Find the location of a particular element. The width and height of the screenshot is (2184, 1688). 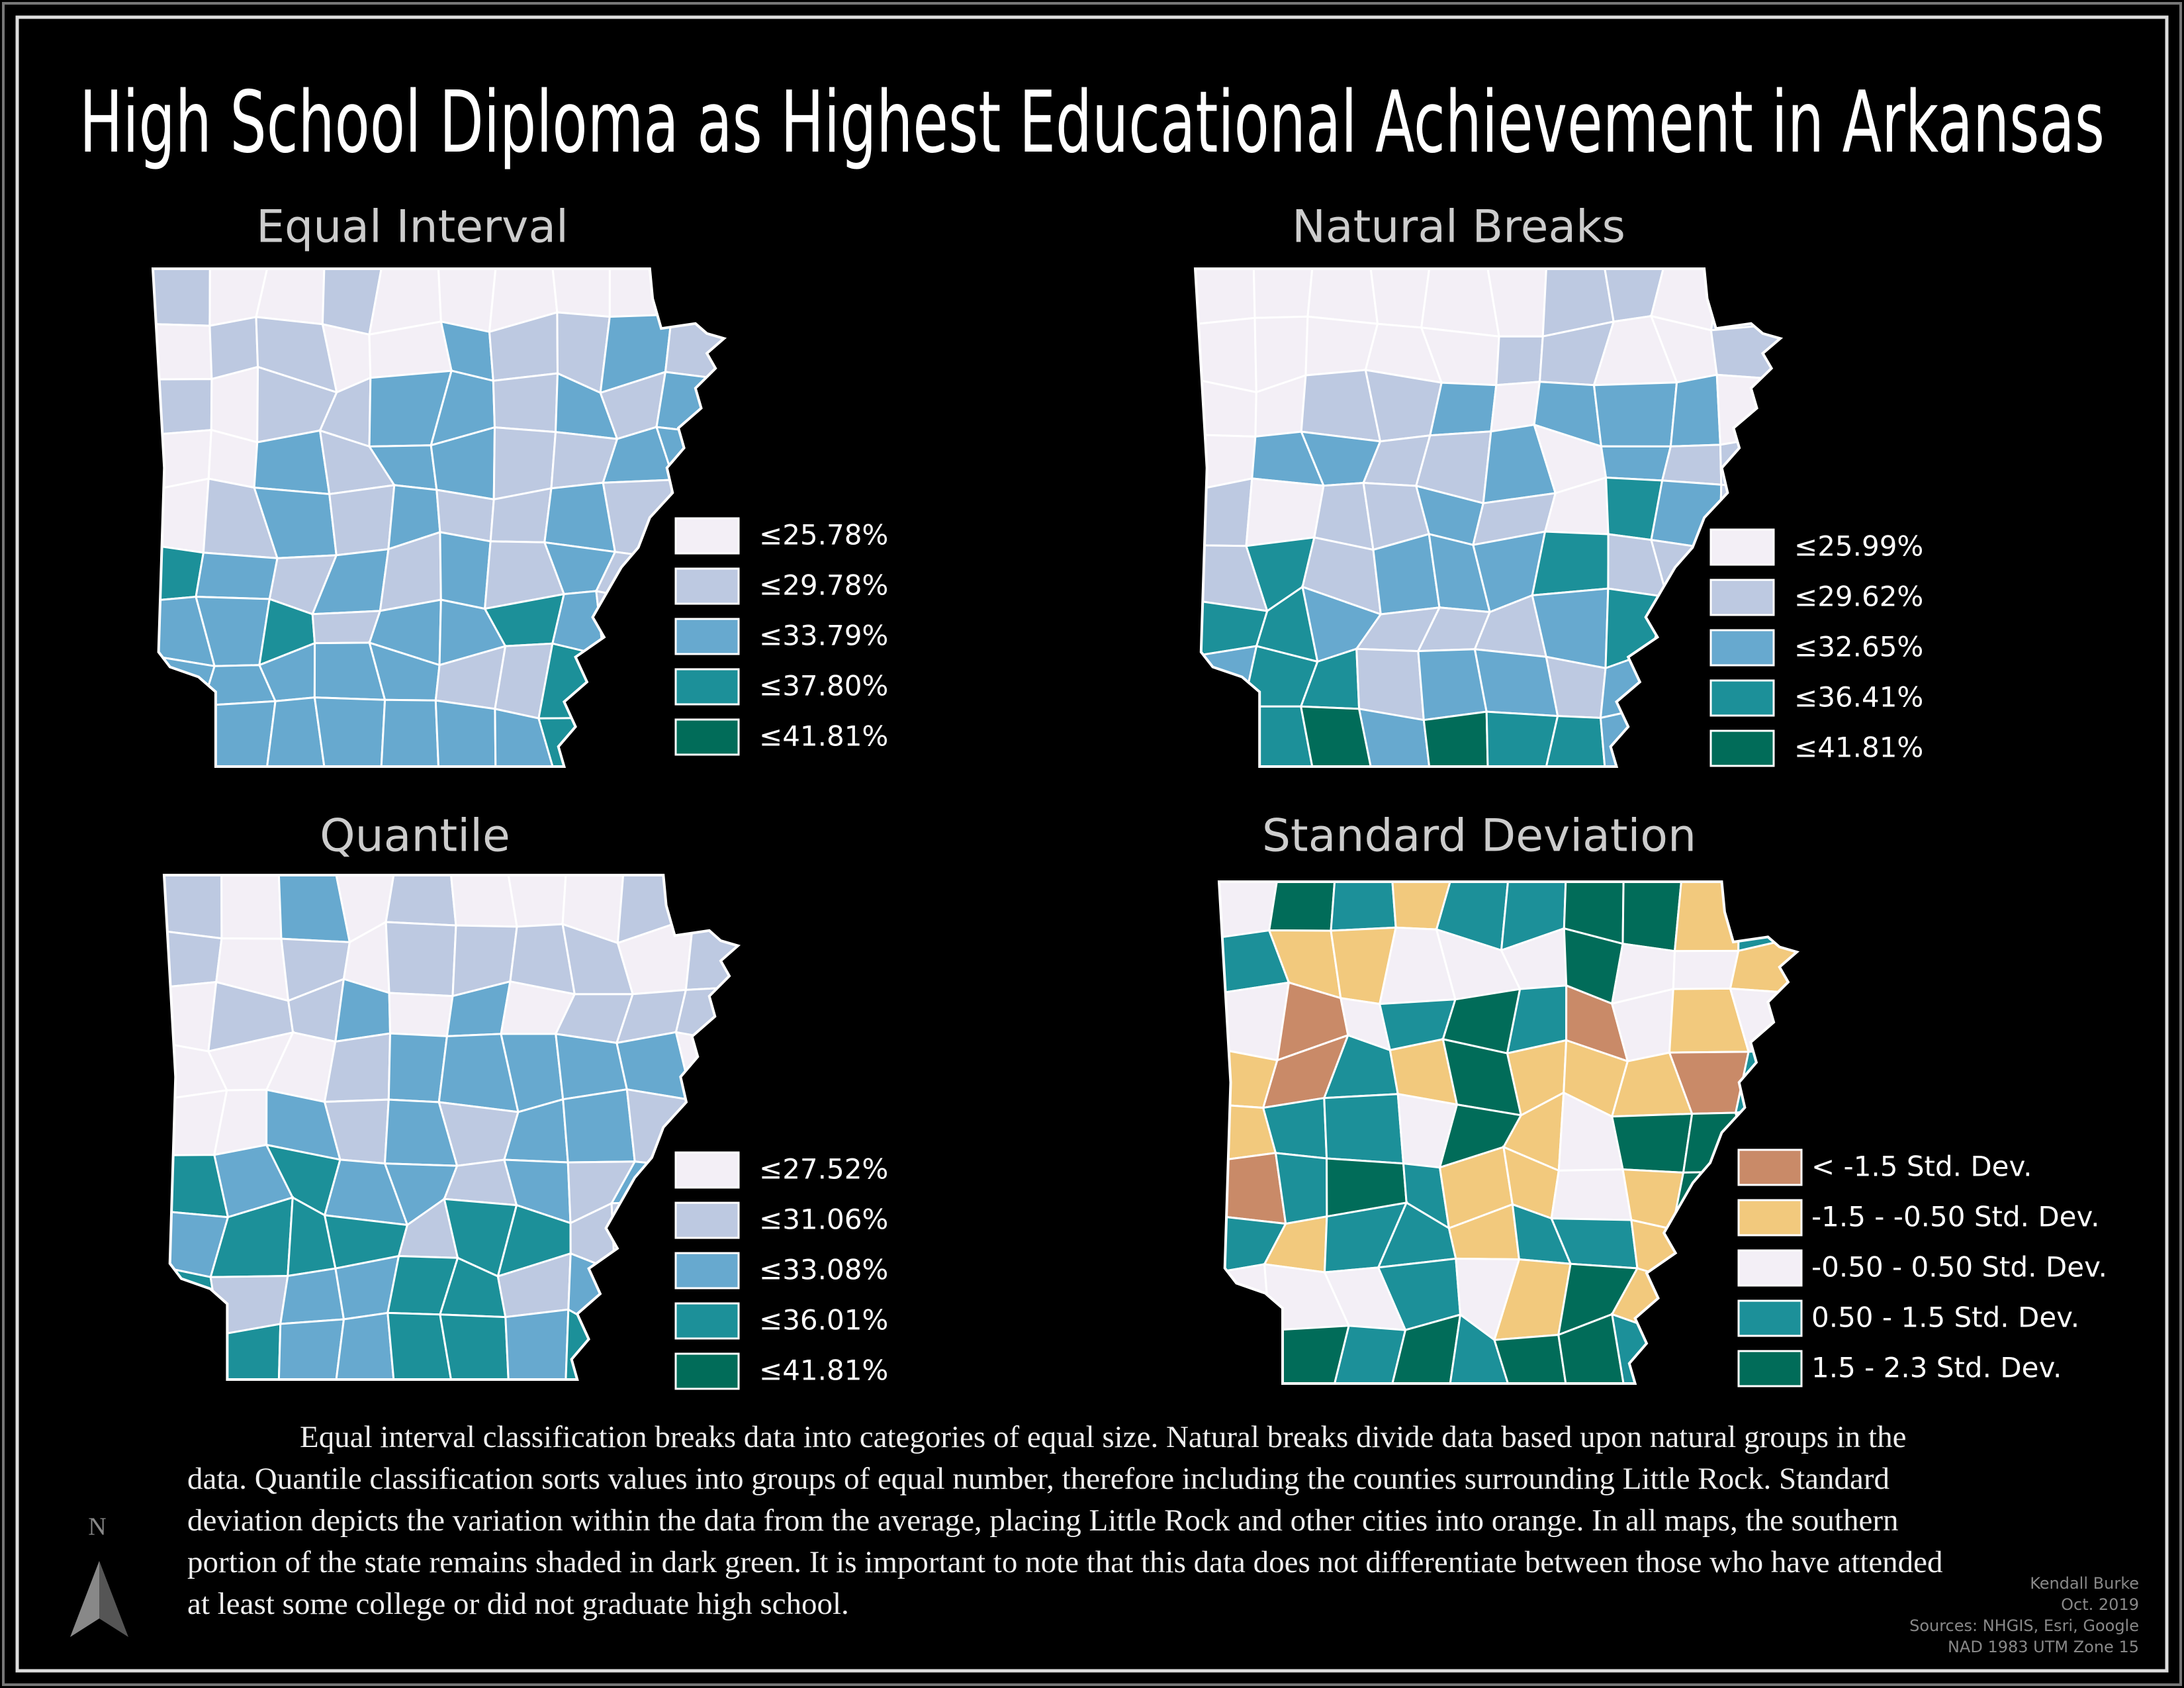

credit-line: Oct. 2019 is located at coordinates (2100, 1605).